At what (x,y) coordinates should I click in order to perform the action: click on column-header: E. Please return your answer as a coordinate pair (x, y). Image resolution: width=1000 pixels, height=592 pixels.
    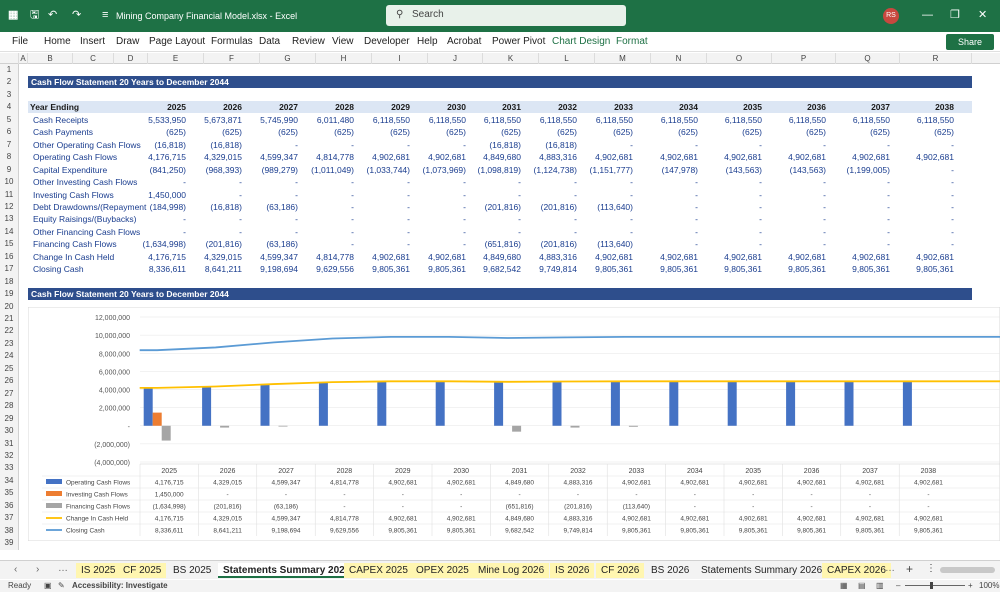
    Looking at the image, I should click on (176, 58).